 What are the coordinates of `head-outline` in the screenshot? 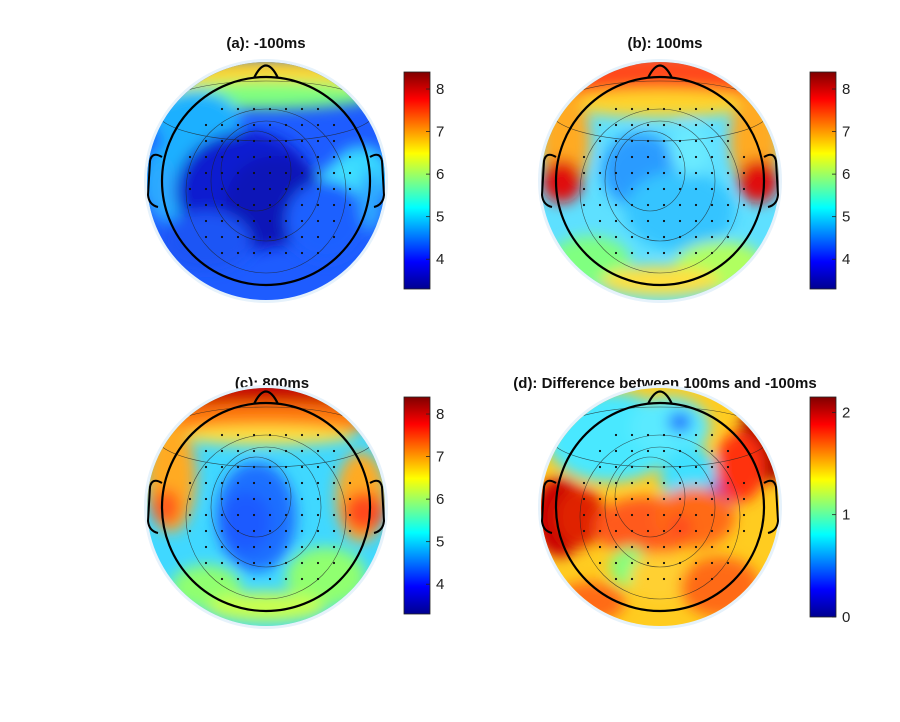 It's located at (266, 507).